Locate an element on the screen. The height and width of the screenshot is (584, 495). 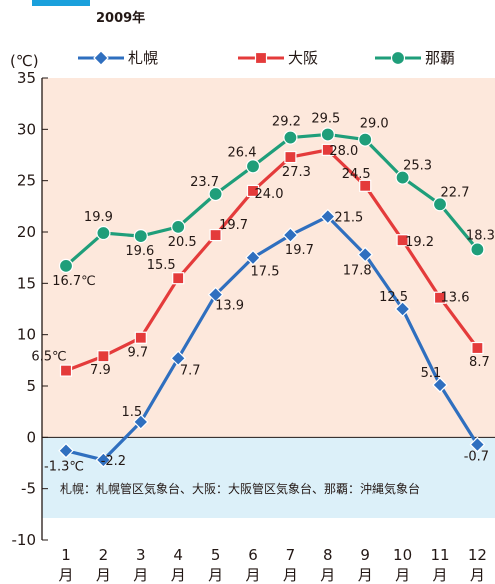
y-tick-label: 0 is located at coordinates (31, 437).